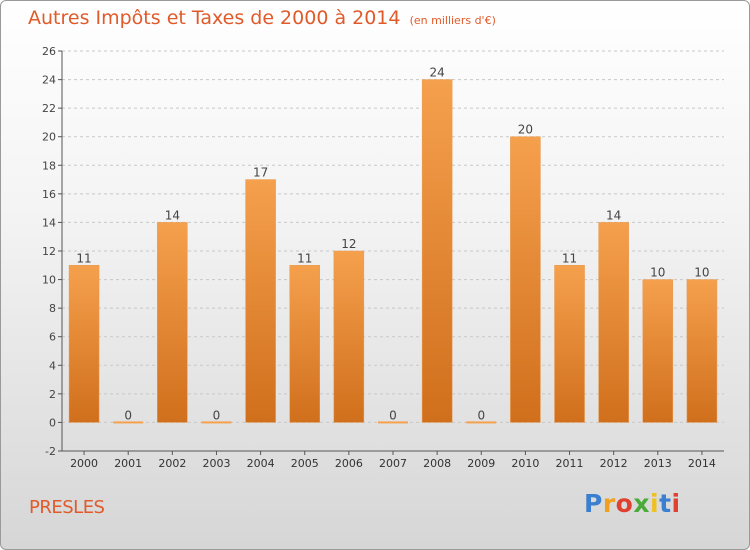  What do you see at coordinates (437, 463) in the screenshot?
I see `x-tick-label: 2008` at bounding box center [437, 463].